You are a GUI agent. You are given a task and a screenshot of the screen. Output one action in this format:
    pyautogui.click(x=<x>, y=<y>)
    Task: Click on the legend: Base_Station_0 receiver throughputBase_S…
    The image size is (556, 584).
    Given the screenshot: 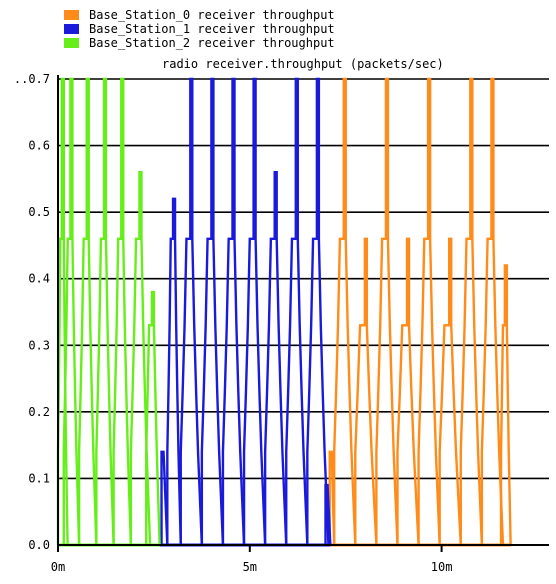 What is the action you would take?
    pyautogui.click(x=199, y=29)
    